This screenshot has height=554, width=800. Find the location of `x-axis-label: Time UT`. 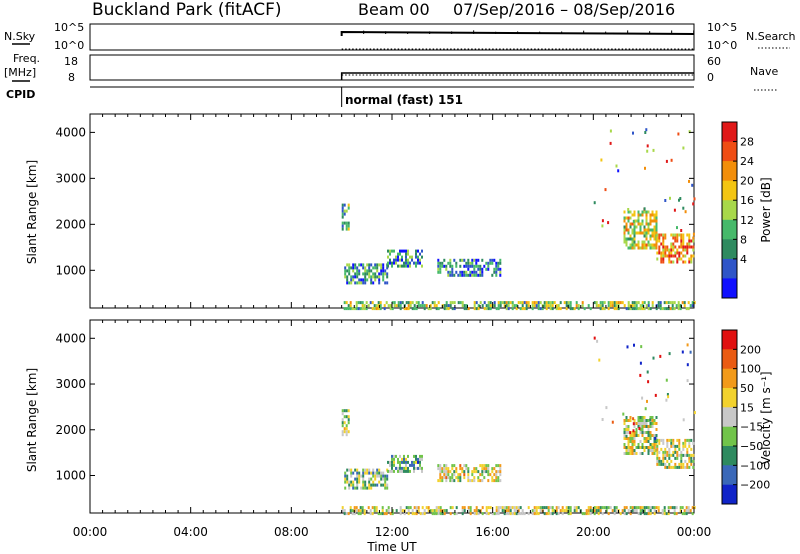

x-axis-label: Time UT is located at coordinates (391, 547).